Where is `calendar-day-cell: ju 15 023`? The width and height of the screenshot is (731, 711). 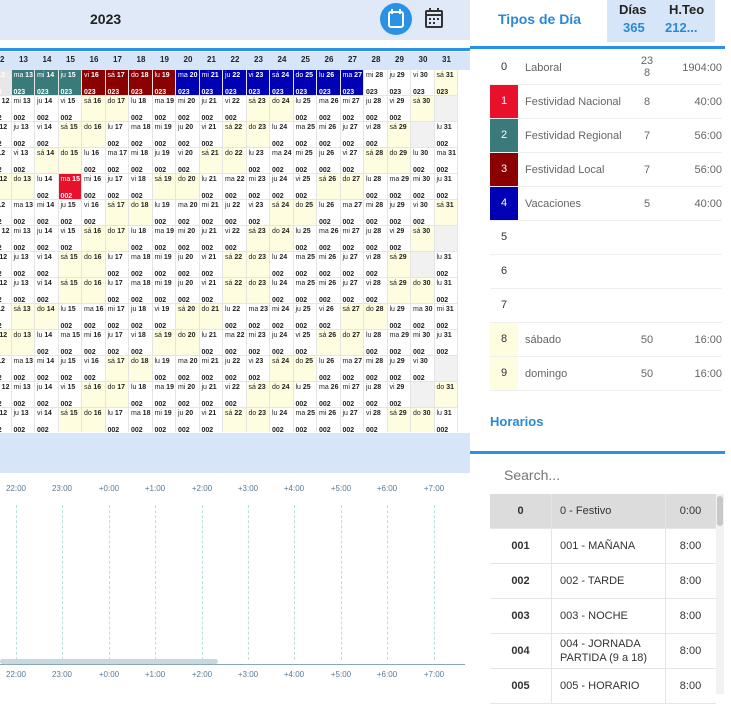 calendar-day-cell: ju 15 023 is located at coordinates (70, 83).